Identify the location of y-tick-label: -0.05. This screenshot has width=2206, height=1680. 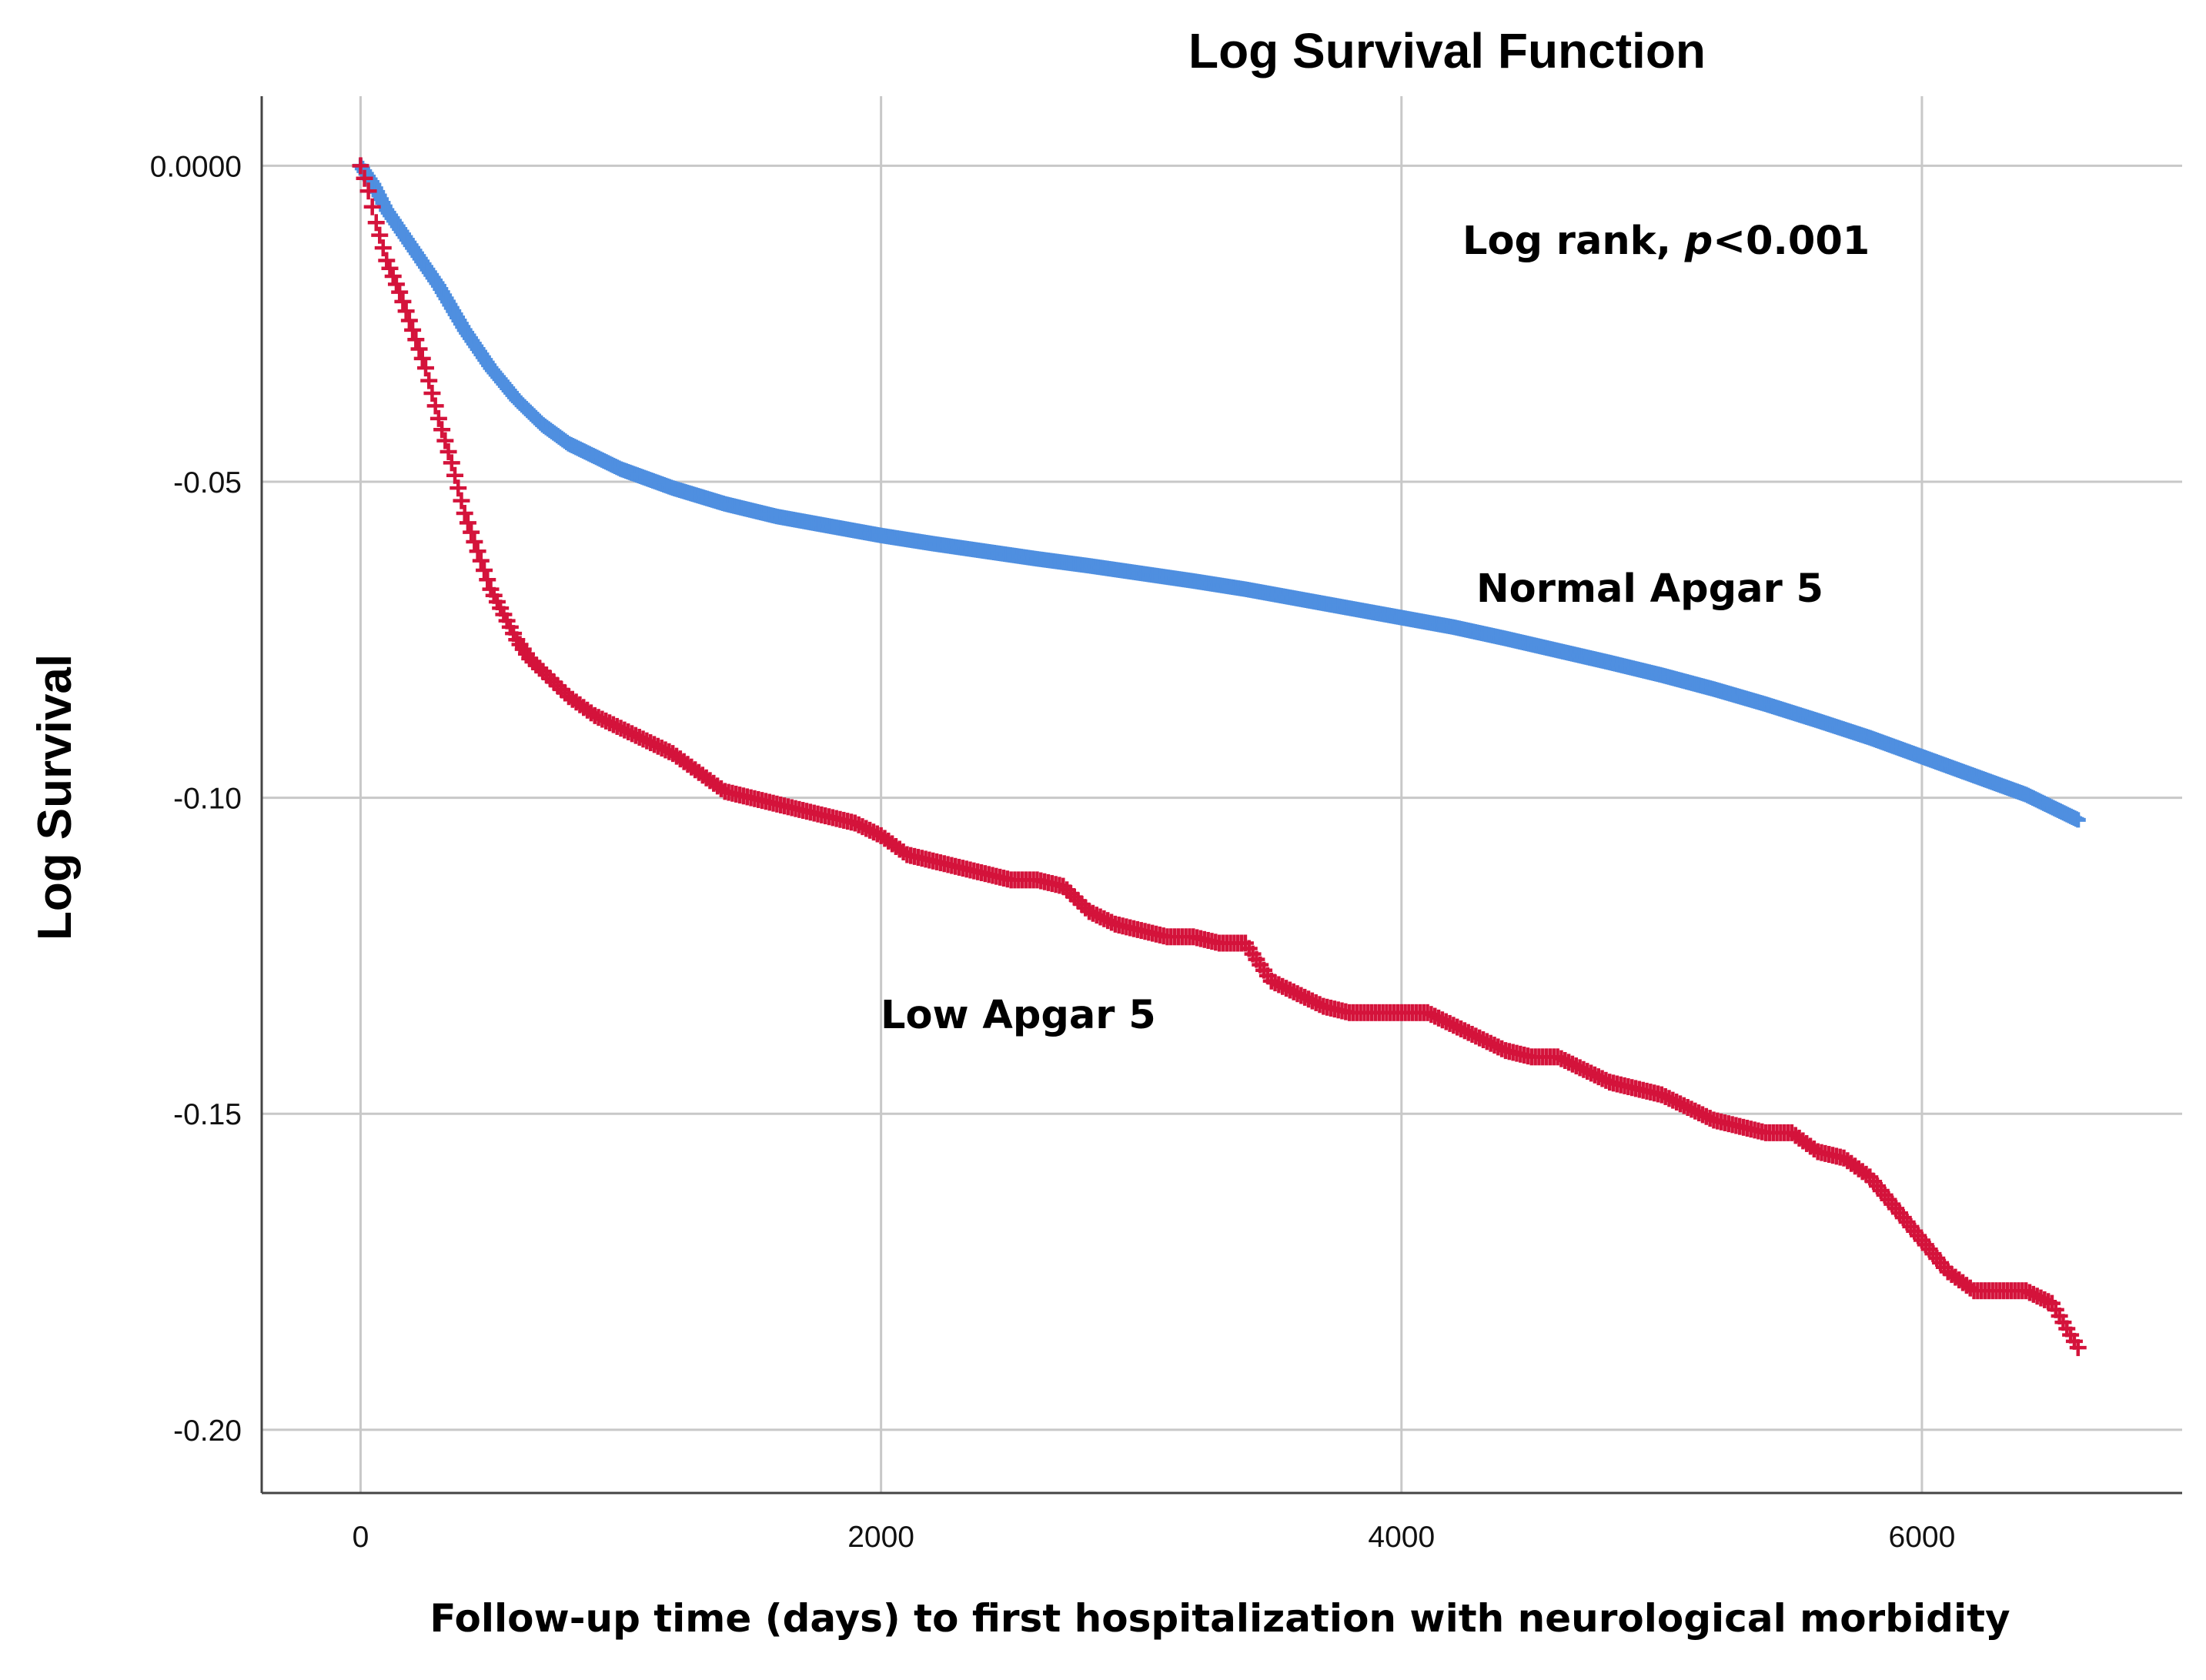
(207, 482).